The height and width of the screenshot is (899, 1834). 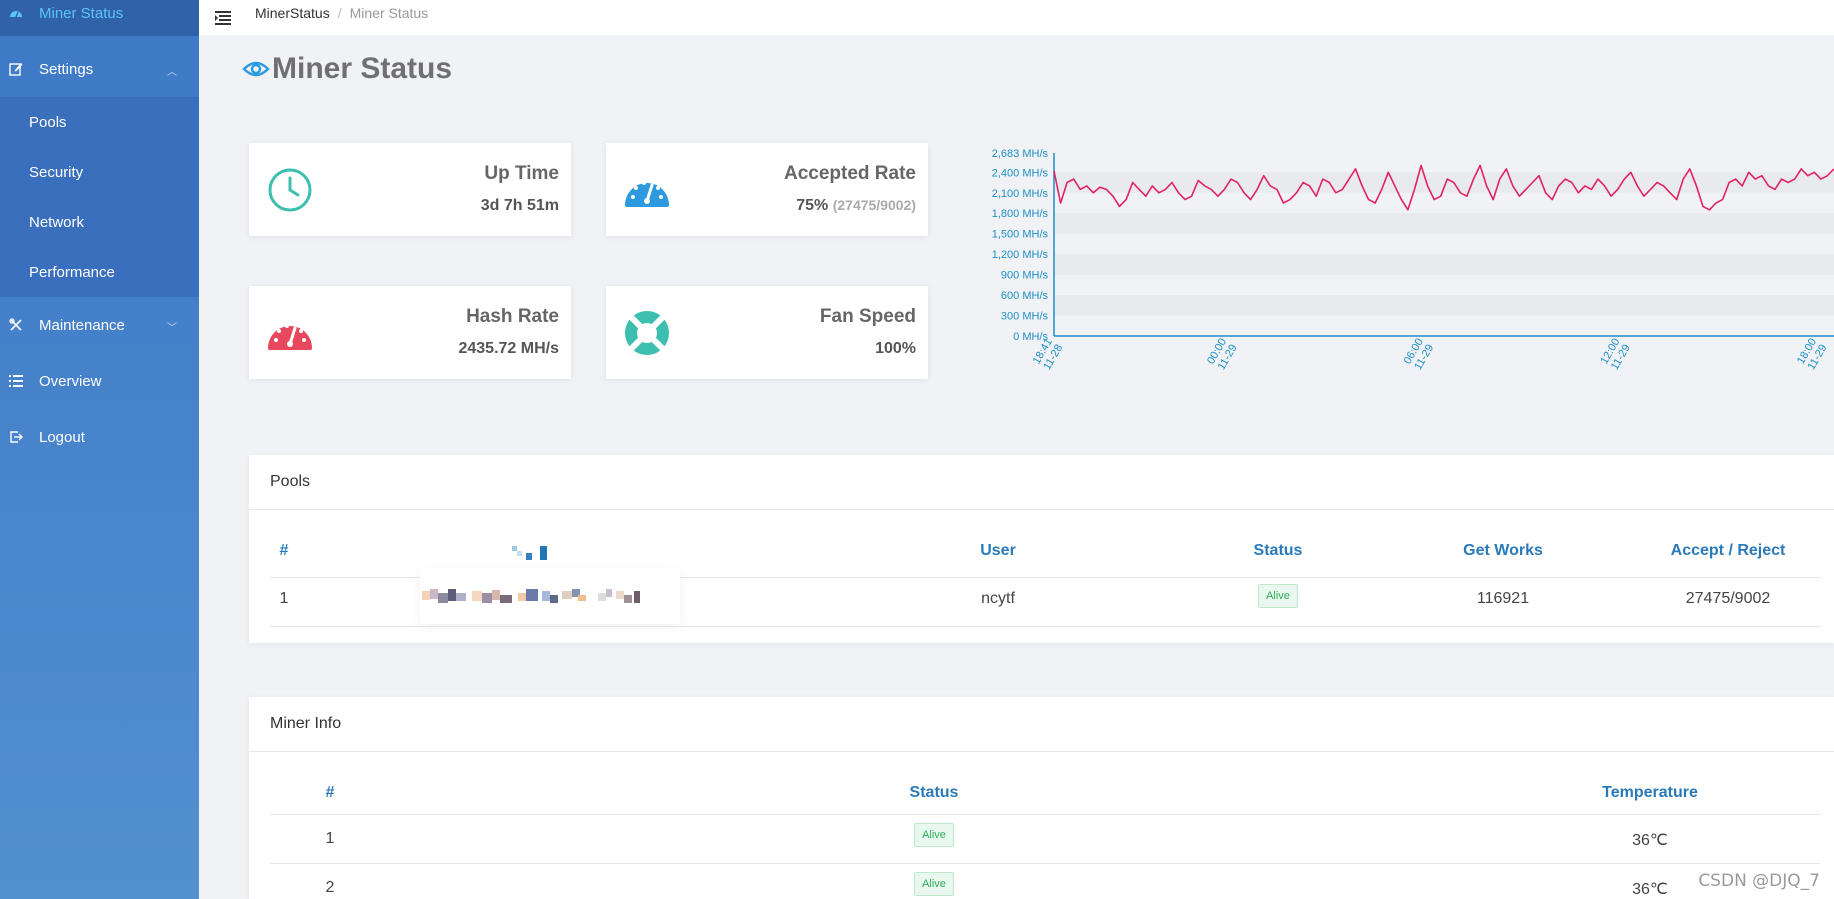 I want to click on miner-index: 1, so click(x=330, y=838).